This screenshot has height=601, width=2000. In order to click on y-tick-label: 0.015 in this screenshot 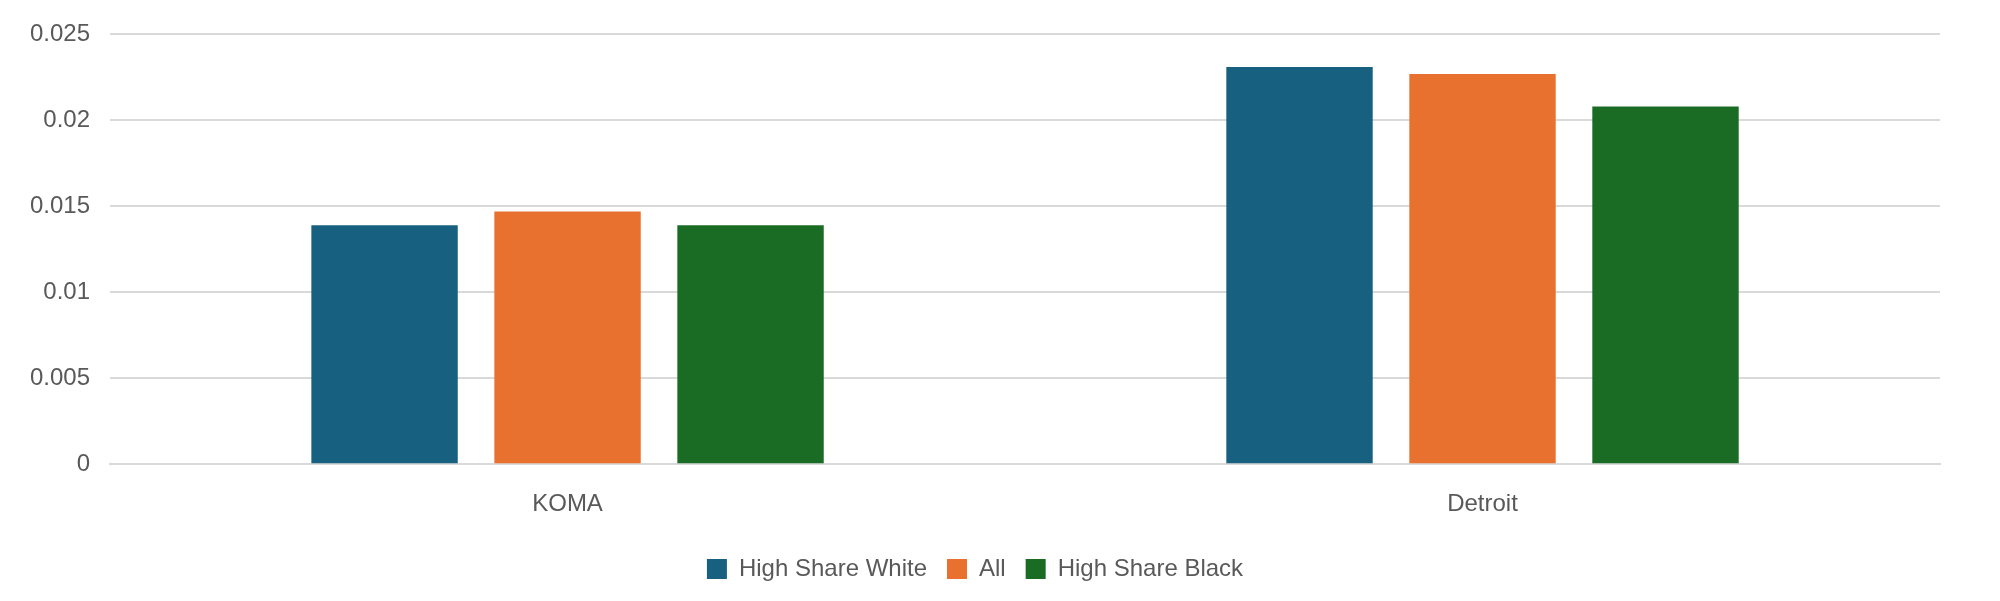, I will do `click(60, 204)`.